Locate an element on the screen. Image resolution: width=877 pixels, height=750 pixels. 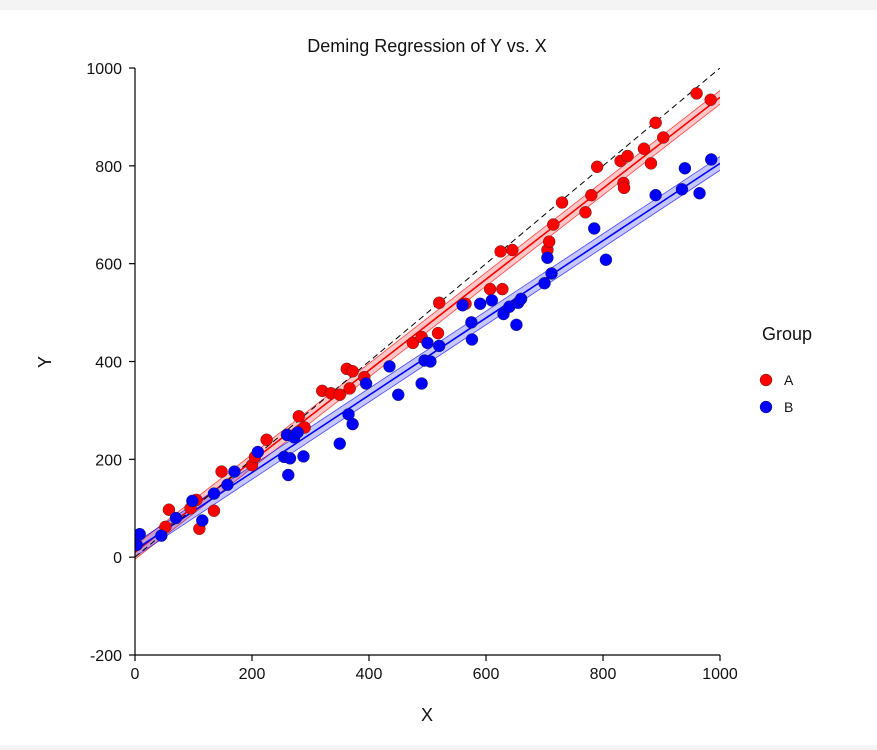
x-tick-label: 1000 is located at coordinates (720, 674).